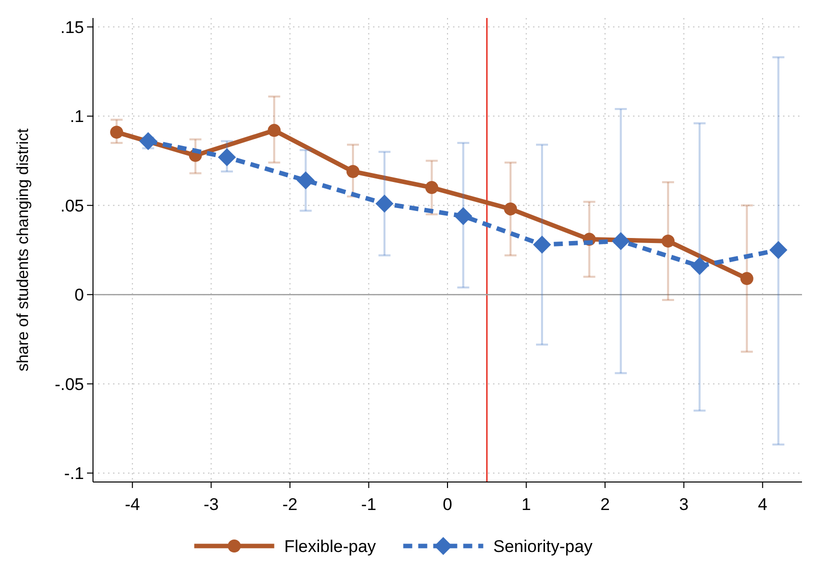 This screenshot has height=573, width=814. What do you see at coordinates (527, 504) in the screenshot?
I see `x-tick-label: 1` at bounding box center [527, 504].